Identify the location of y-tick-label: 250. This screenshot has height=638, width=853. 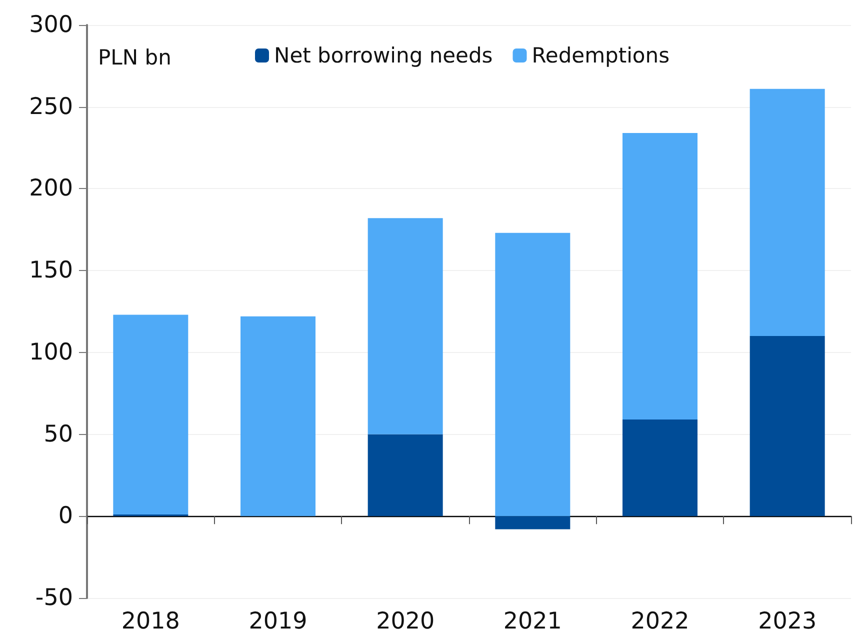
(51, 107).